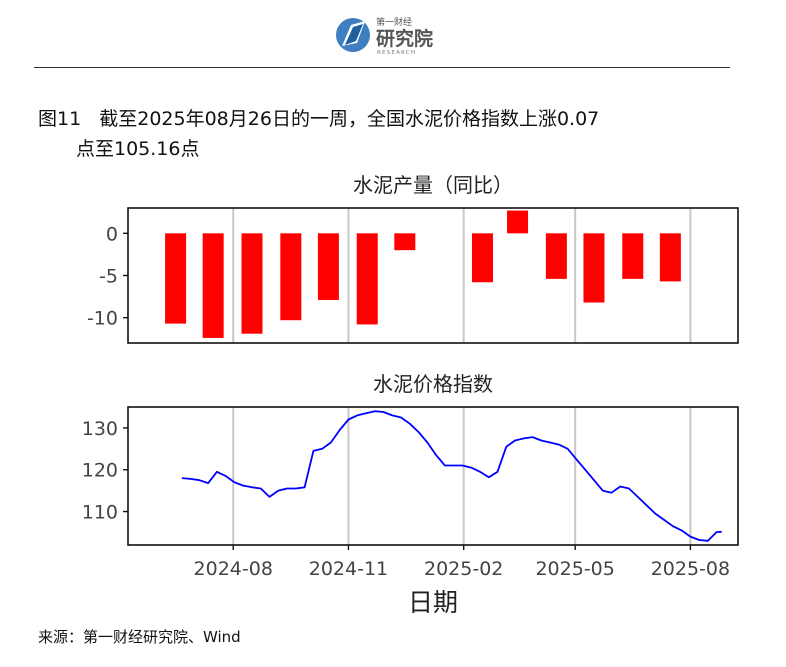 The image size is (786, 667). What do you see at coordinates (100, 429) in the screenshot?
I see `line-ytick-label: 130` at bounding box center [100, 429].